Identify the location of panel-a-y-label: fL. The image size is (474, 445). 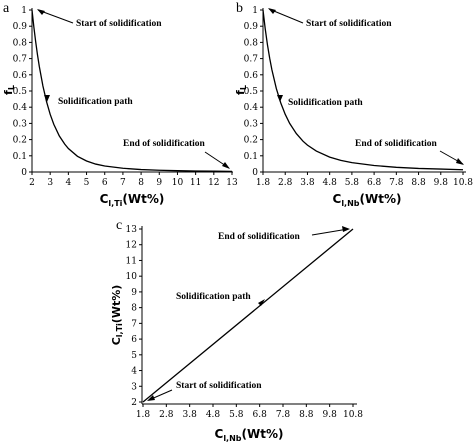
(9, 90).